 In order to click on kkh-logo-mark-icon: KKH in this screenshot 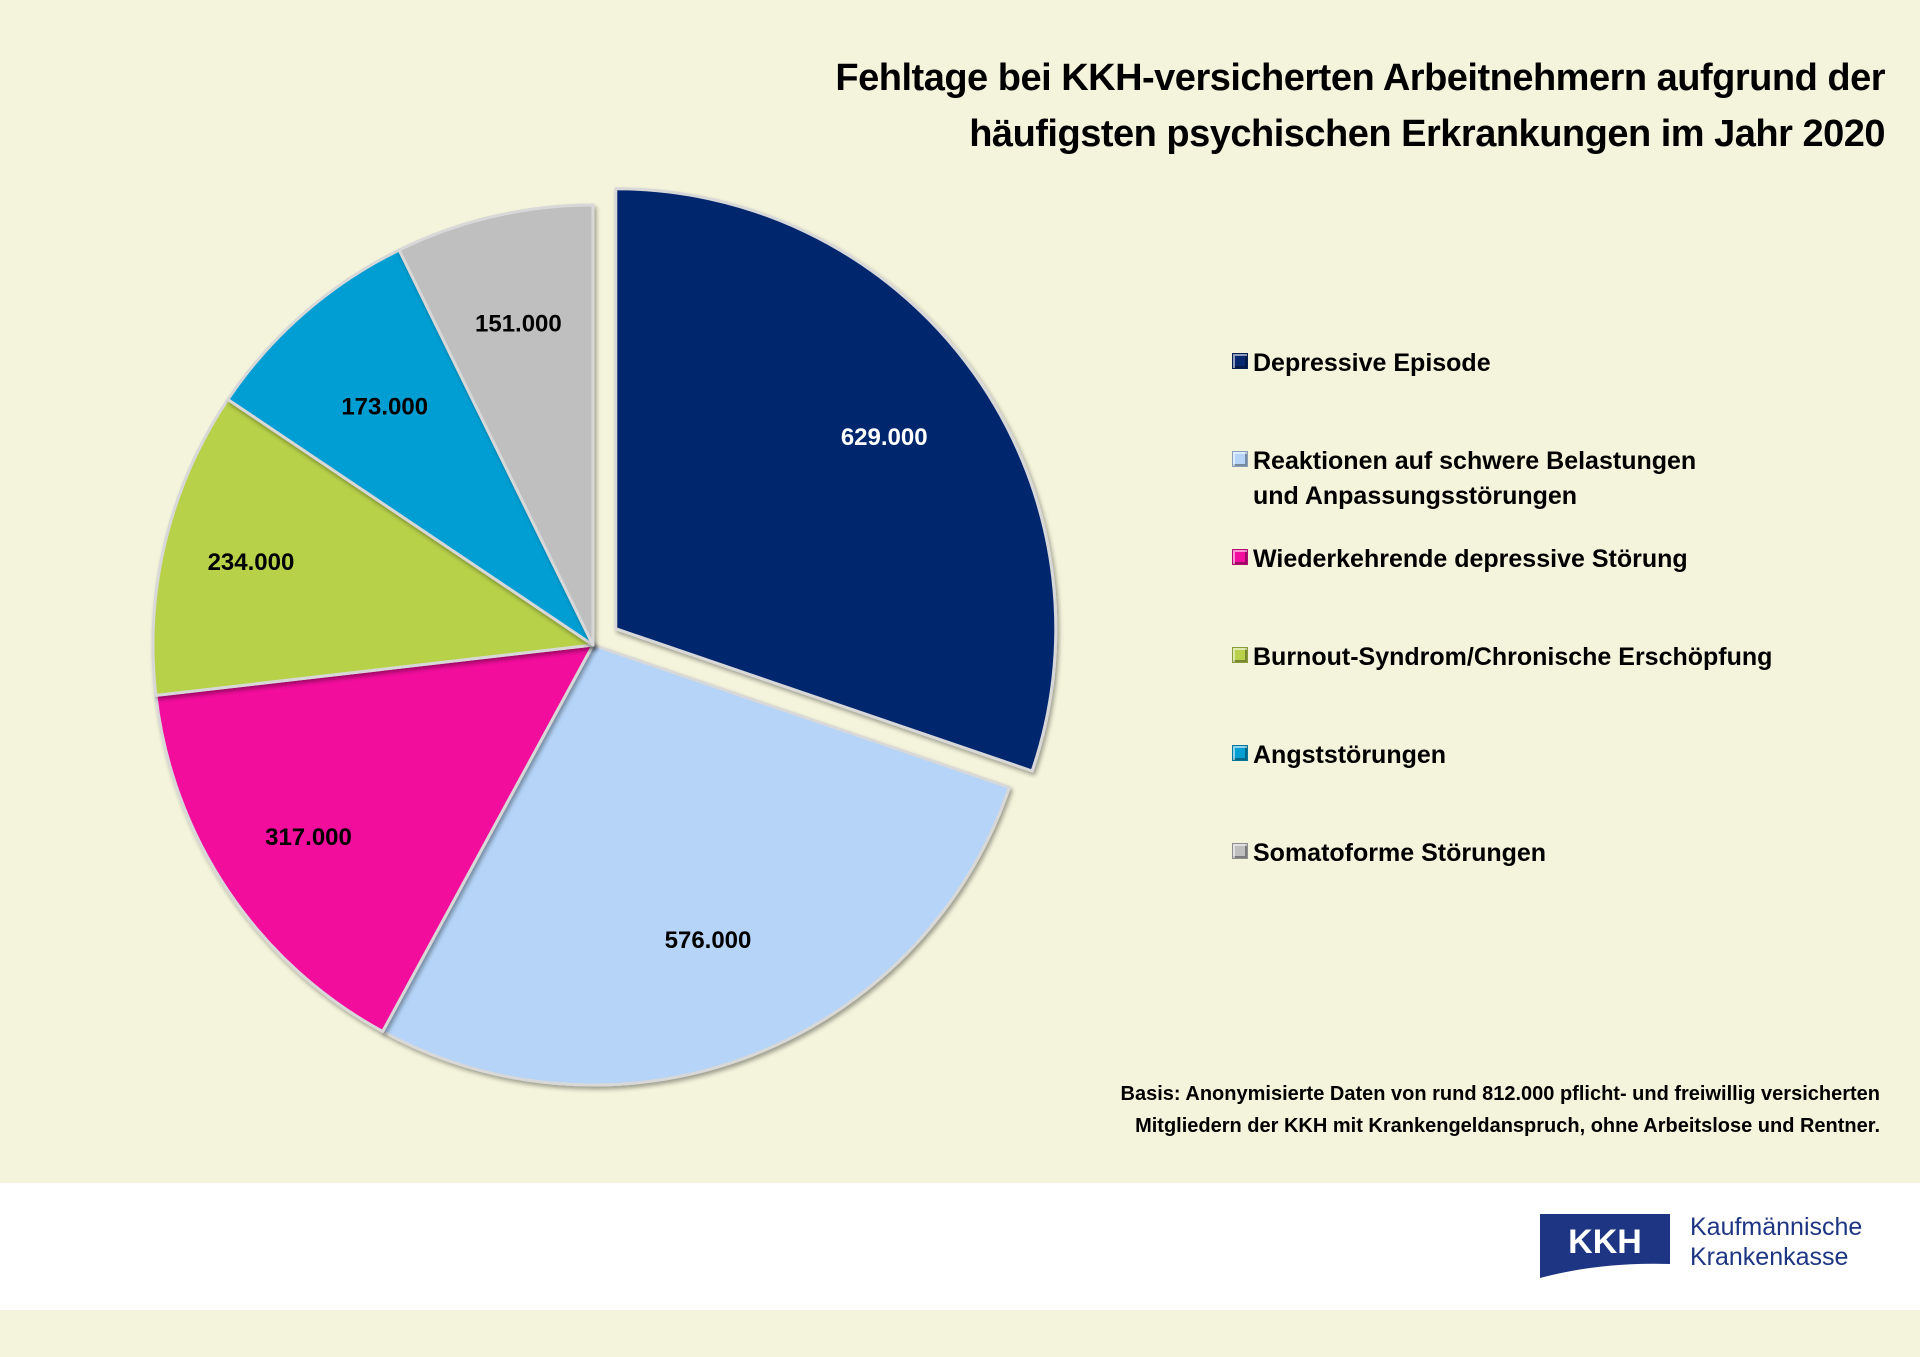, I will do `click(1605, 1246)`.